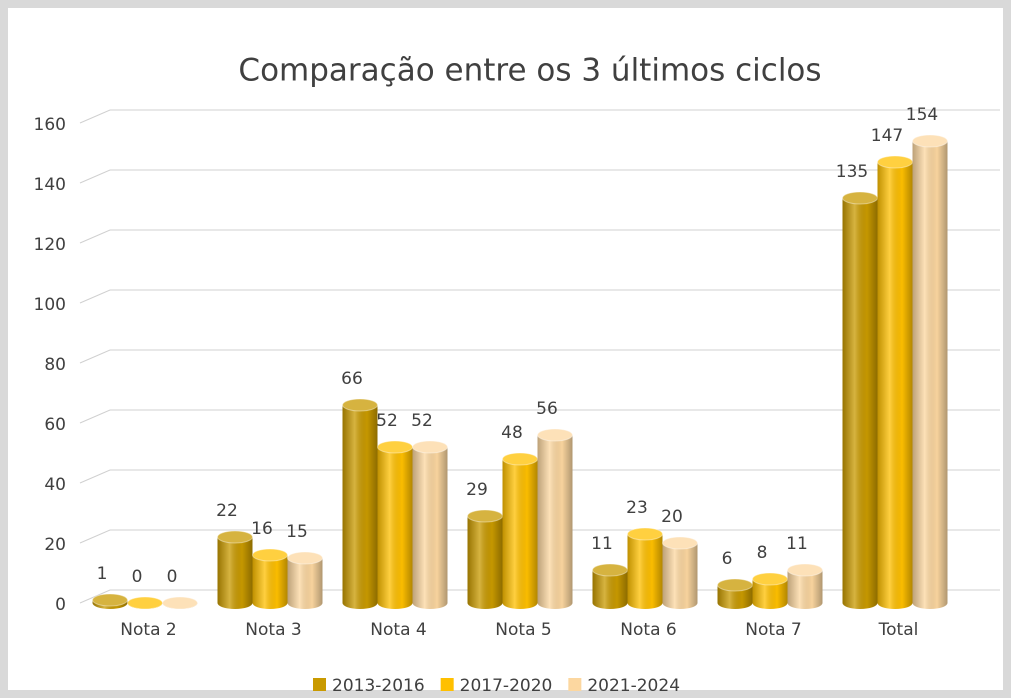 The image size is (1011, 698). What do you see at coordinates (852, 172) in the screenshot?
I see `data-label: 135` at bounding box center [852, 172].